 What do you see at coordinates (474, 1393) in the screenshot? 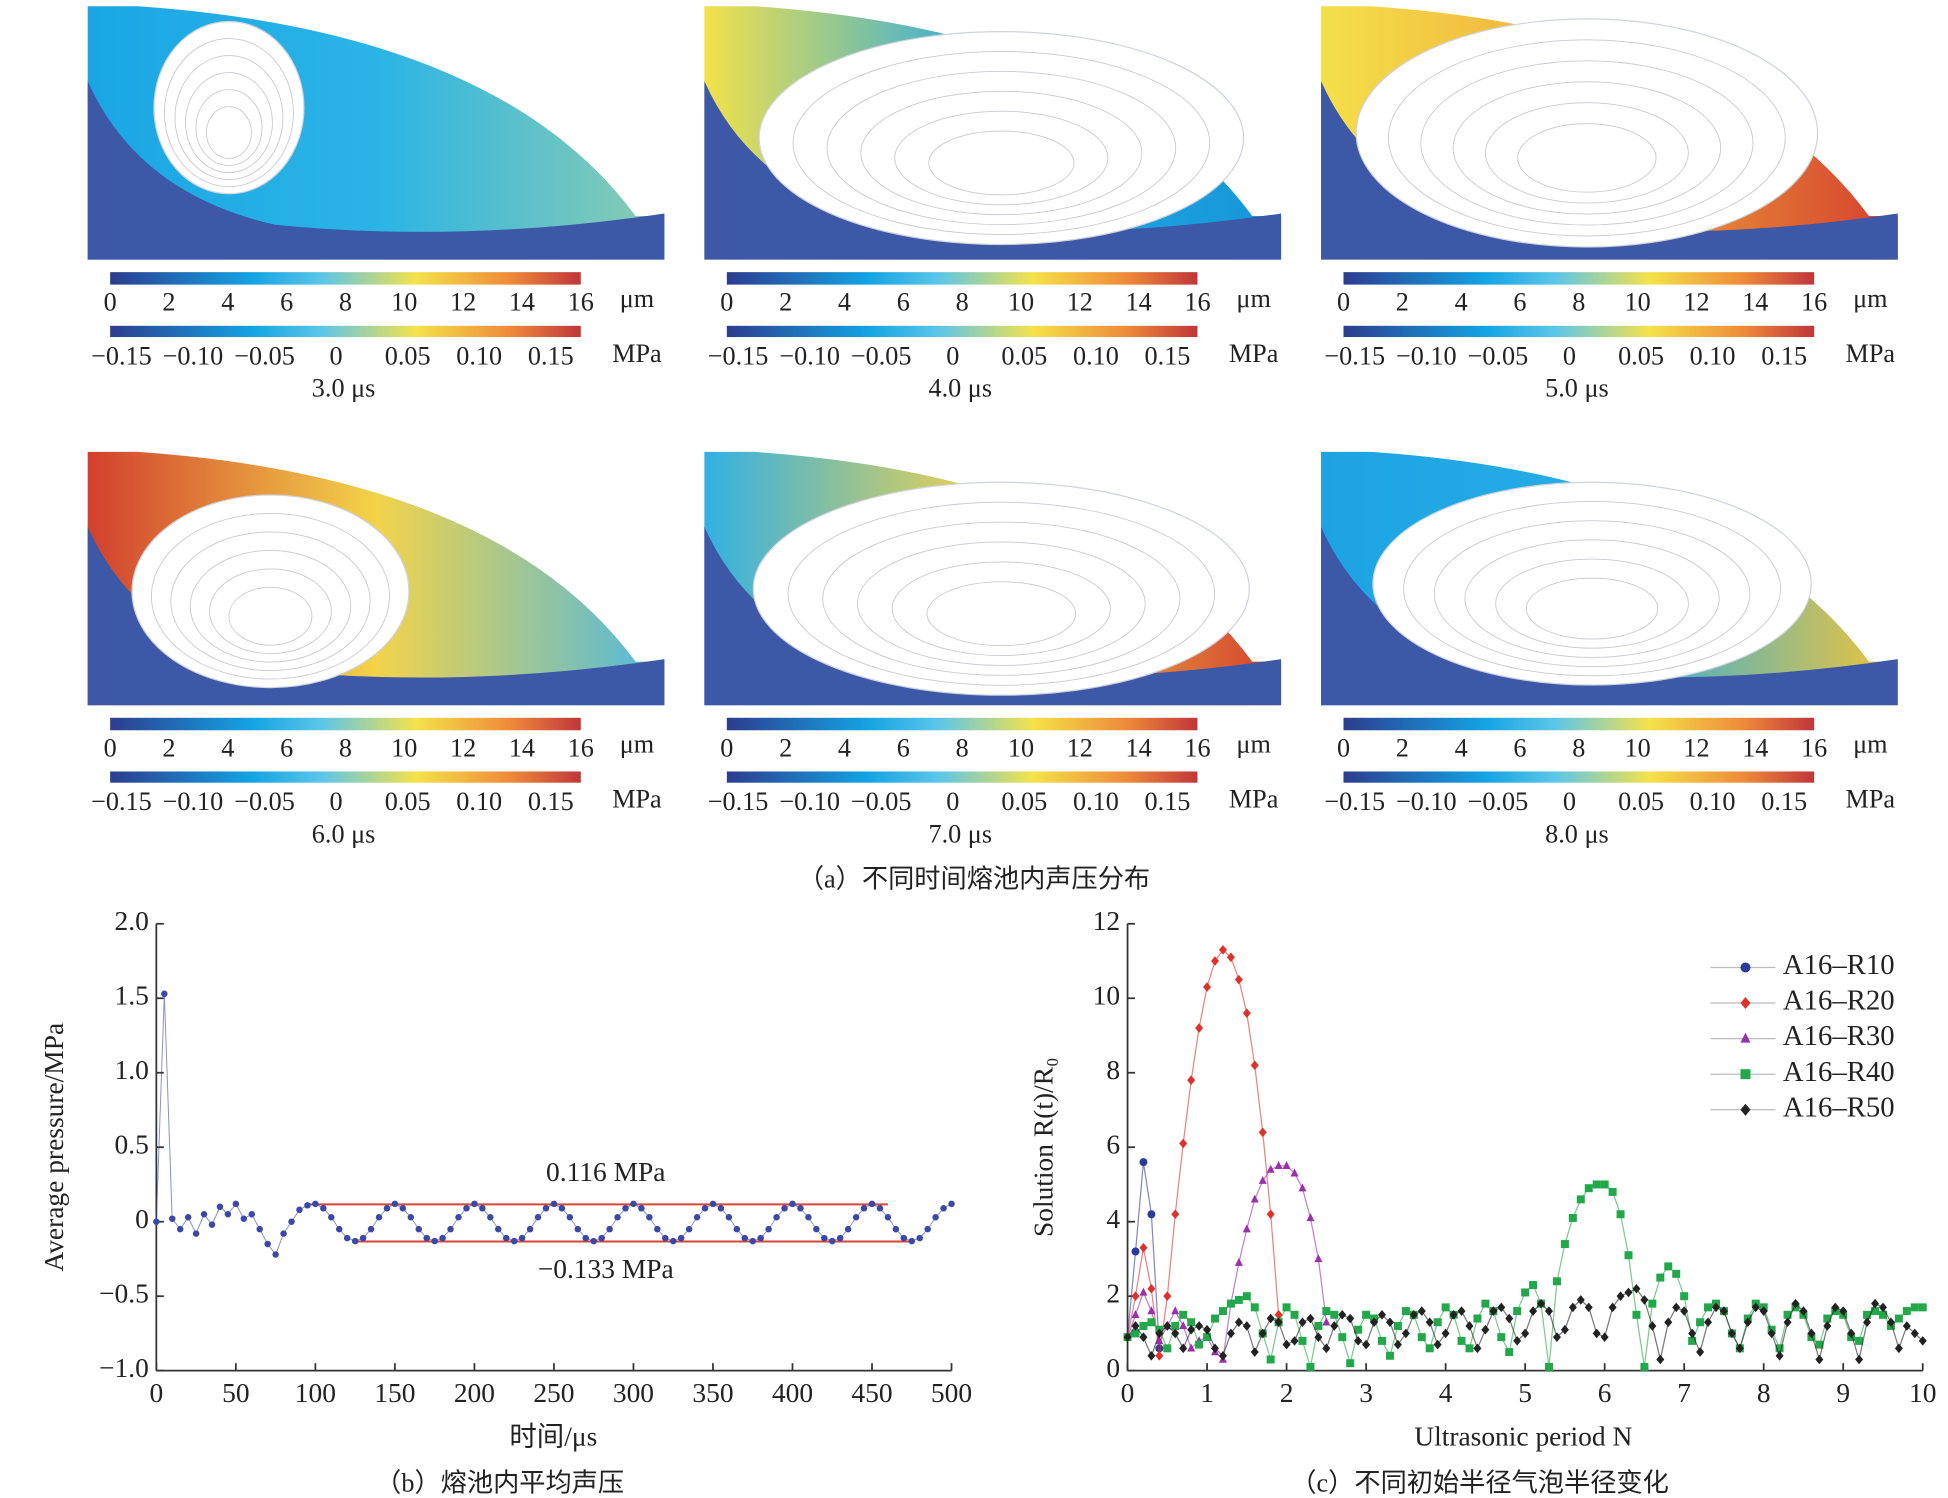
I see `x-tick-label: 200` at bounding box center [474, 1393].